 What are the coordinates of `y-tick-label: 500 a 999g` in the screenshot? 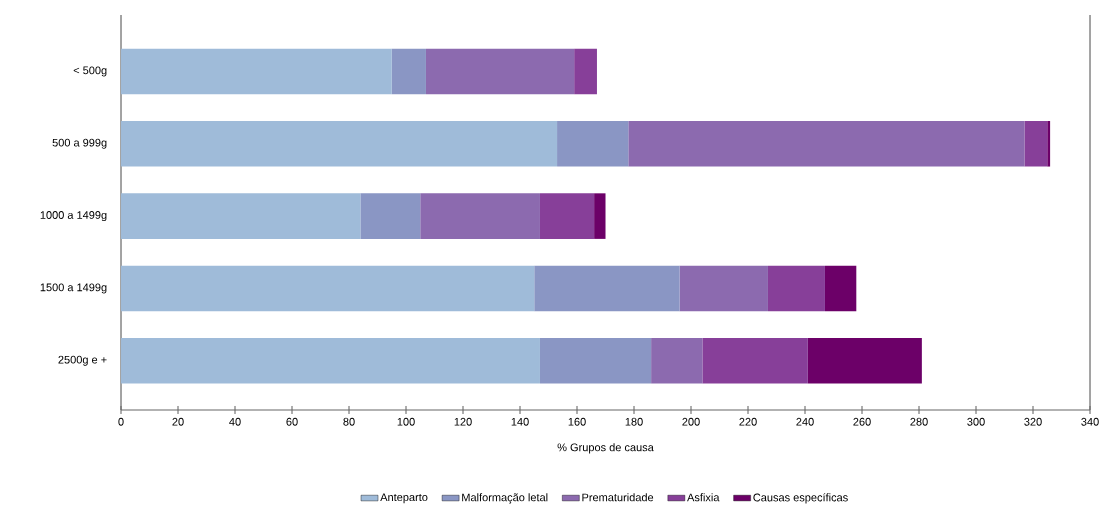 It's located at (79, 143).